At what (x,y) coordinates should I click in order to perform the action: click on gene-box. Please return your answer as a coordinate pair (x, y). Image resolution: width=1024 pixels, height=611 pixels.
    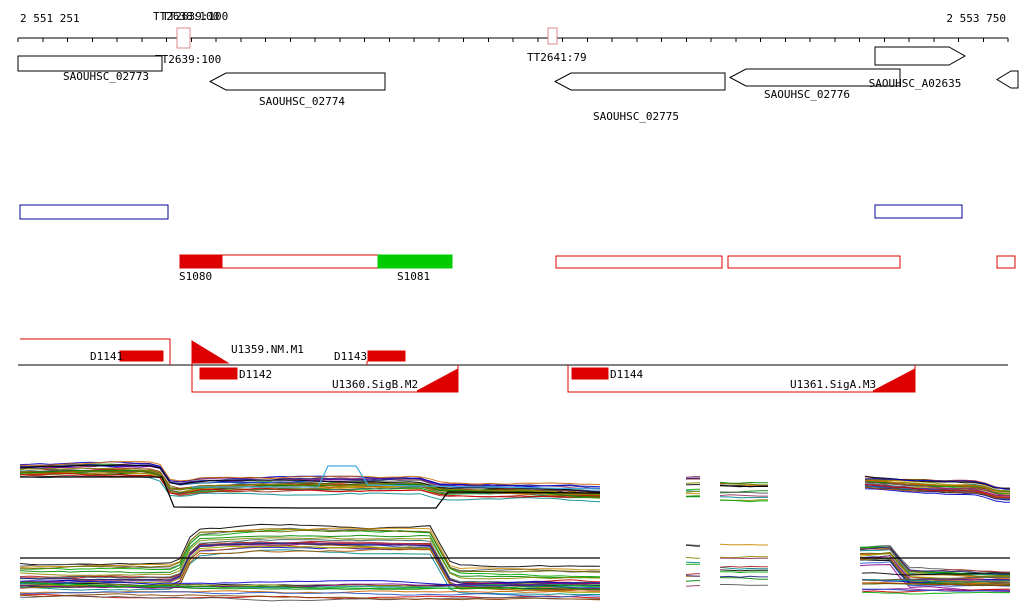
    Looking at the image, I should click on (90, 63).